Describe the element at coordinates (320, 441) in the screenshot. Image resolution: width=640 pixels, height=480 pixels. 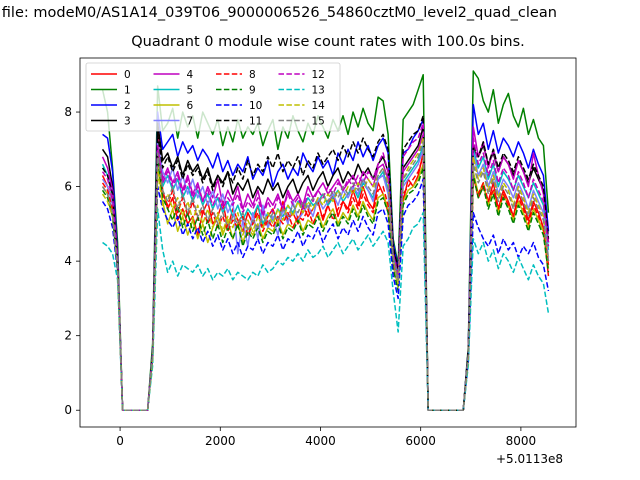
I see `x-tick-label: 4000` at that location.